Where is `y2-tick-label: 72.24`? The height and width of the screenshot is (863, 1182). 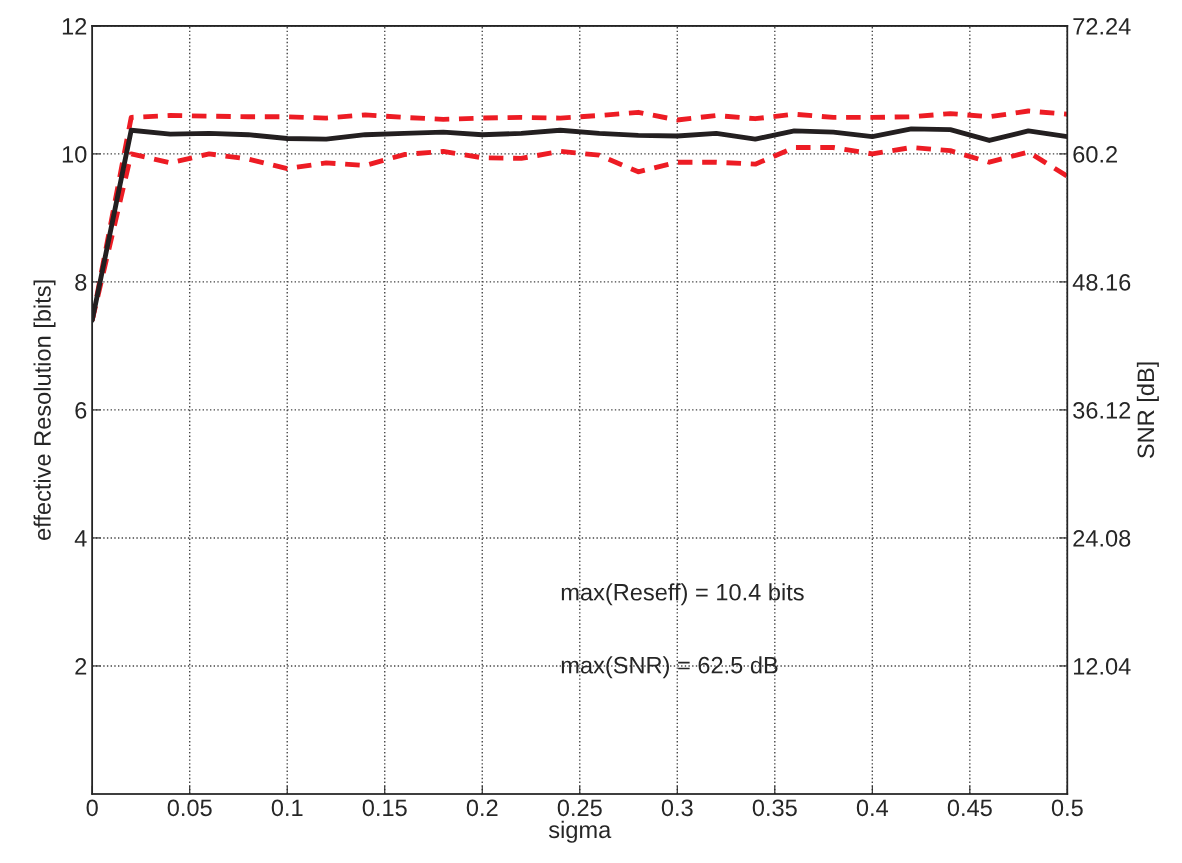 y2-tick-label: 72.24 is located at coordinates (1102, 26).